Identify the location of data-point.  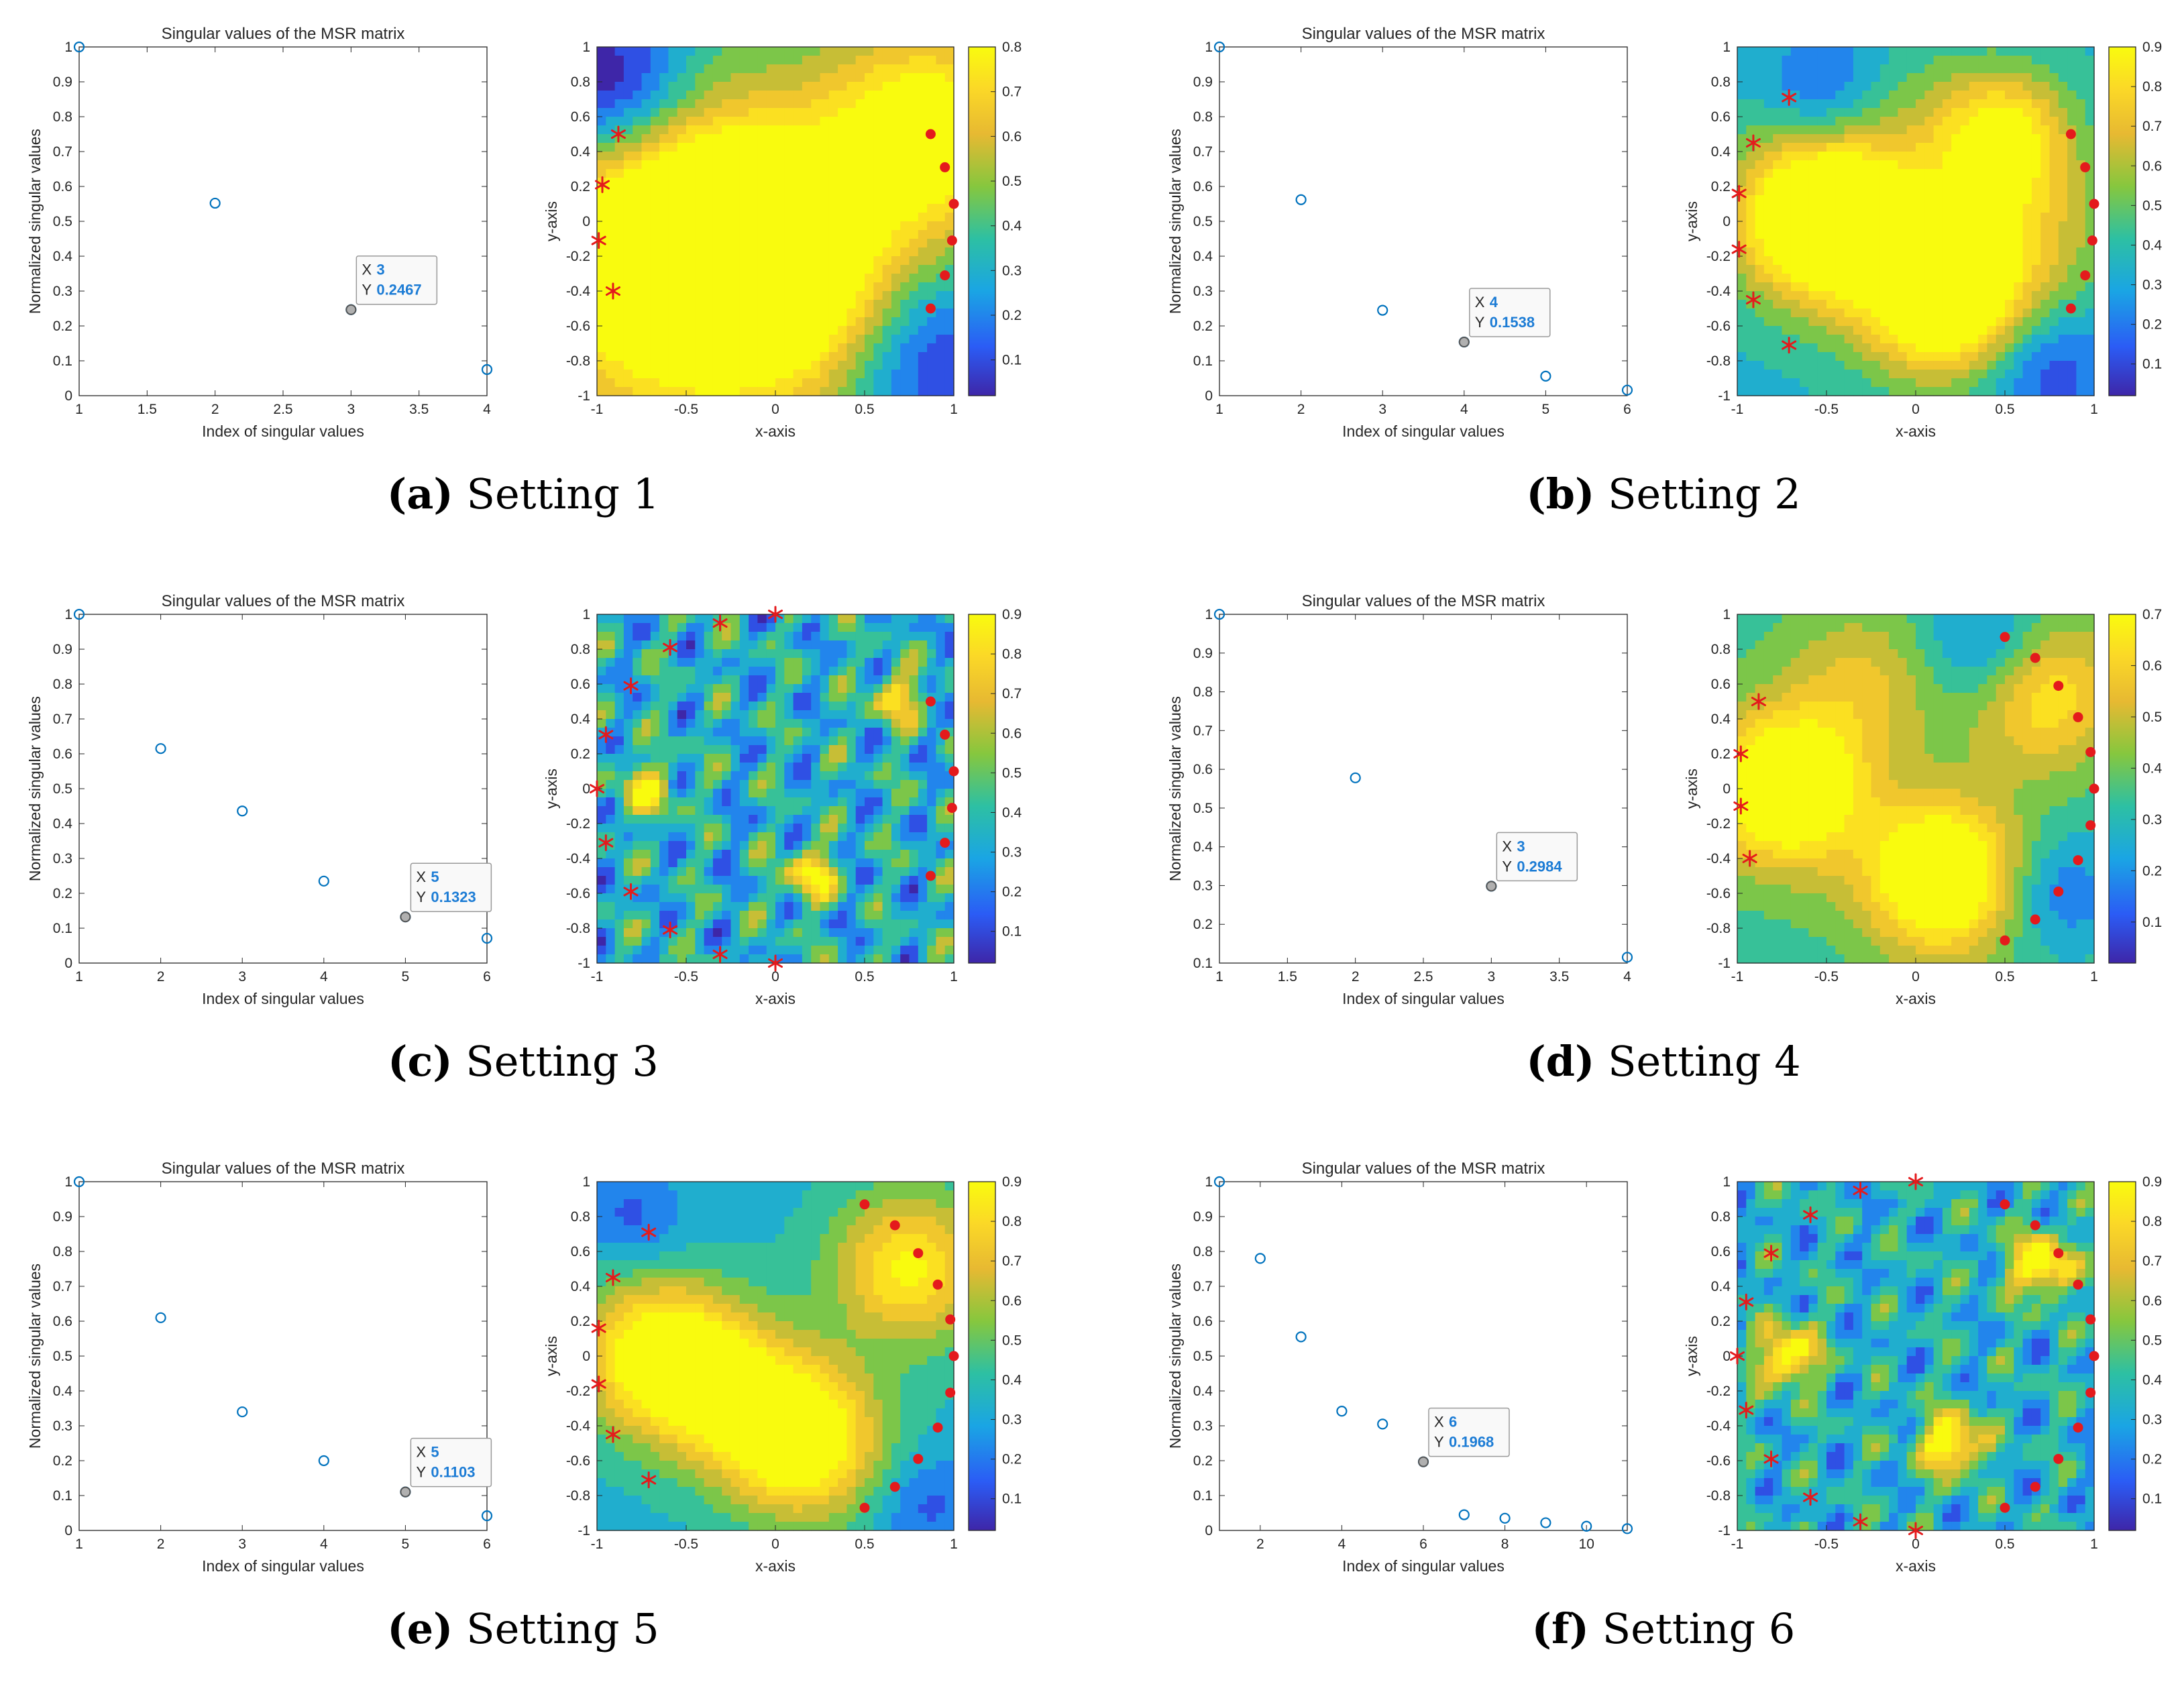
(1545, 376).